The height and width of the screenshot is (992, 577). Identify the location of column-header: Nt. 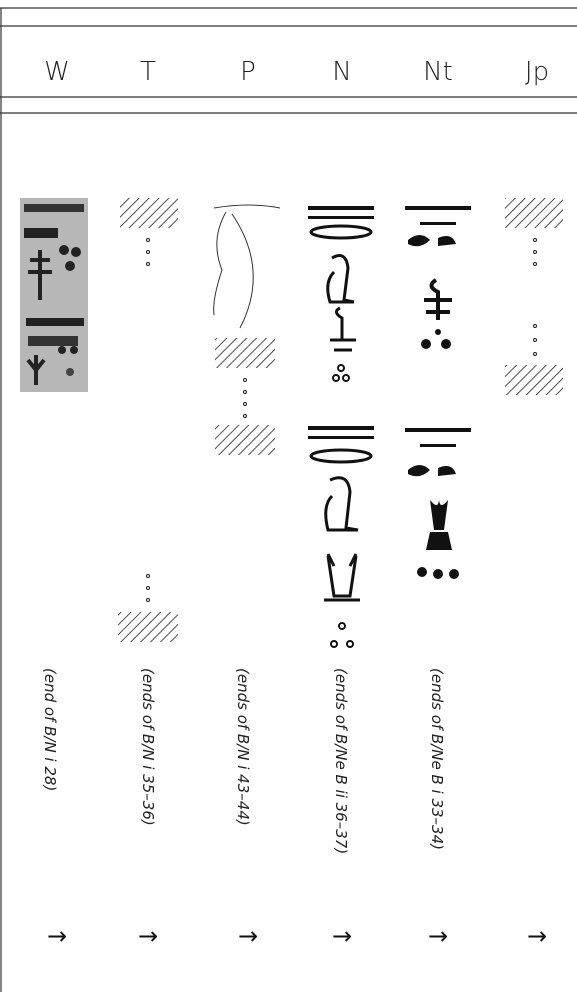
(438, 72).